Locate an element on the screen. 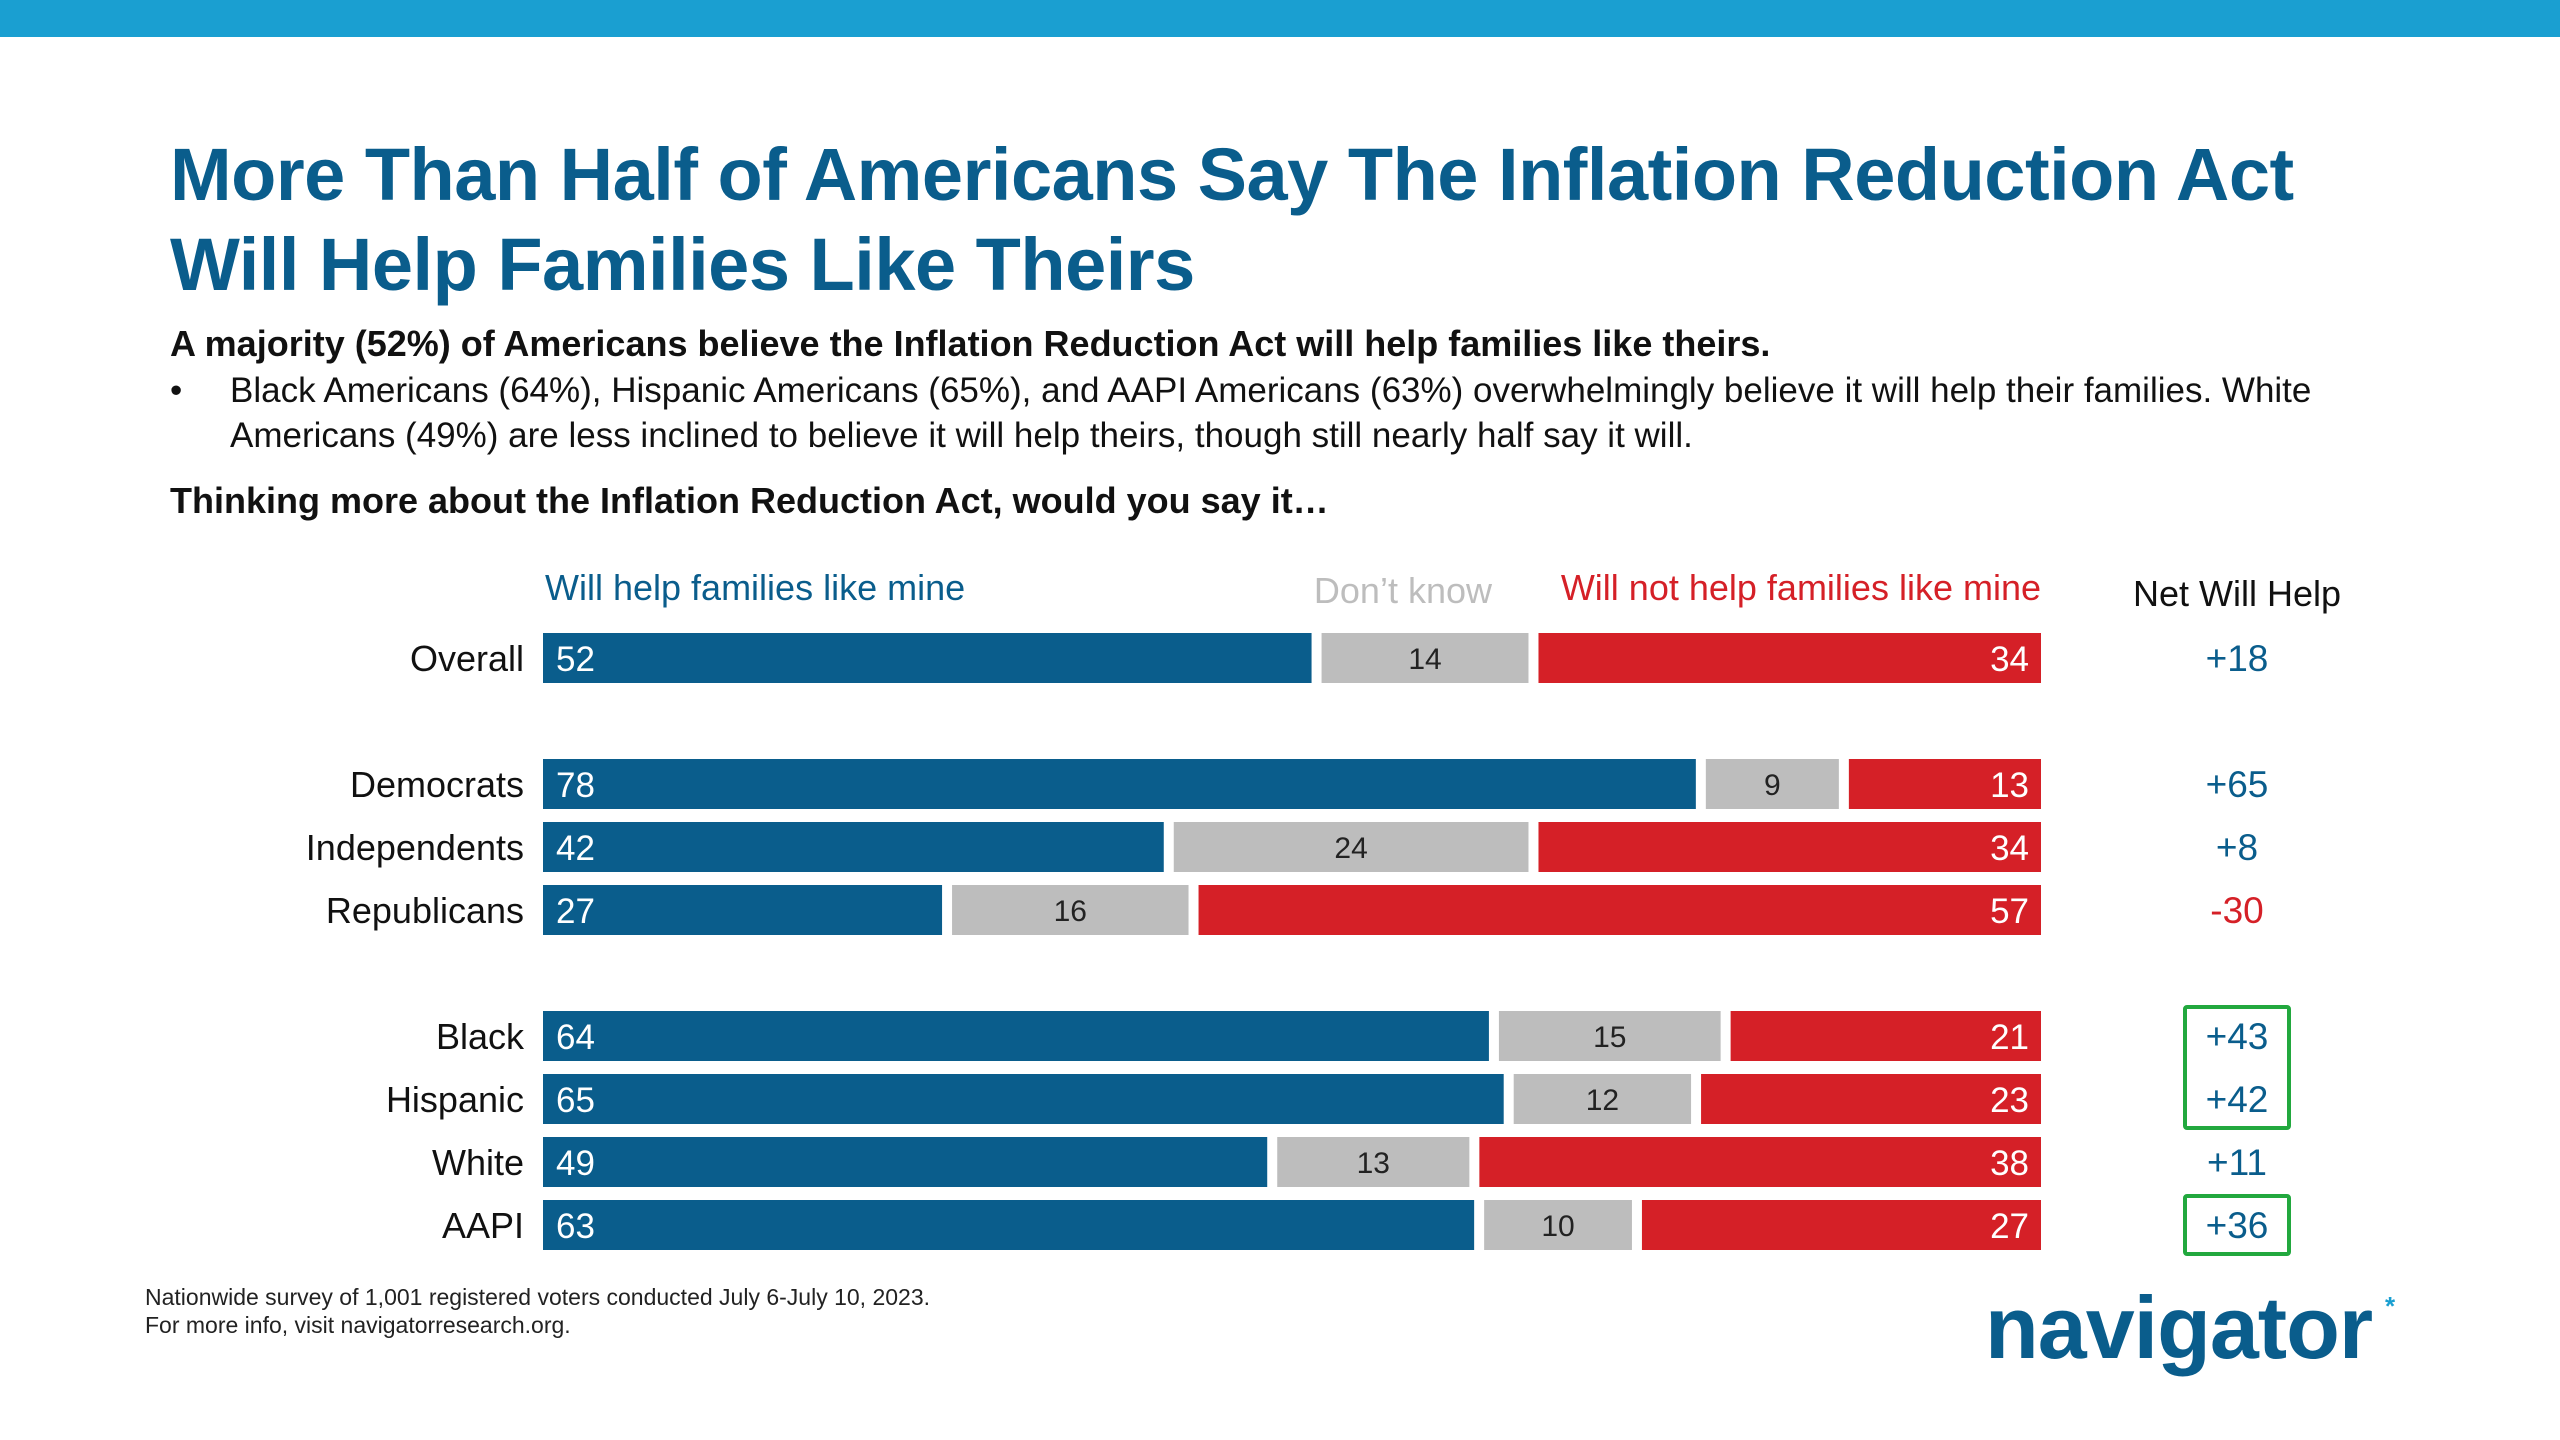  bar-will-help-independents is located at coordinates (853, 847).